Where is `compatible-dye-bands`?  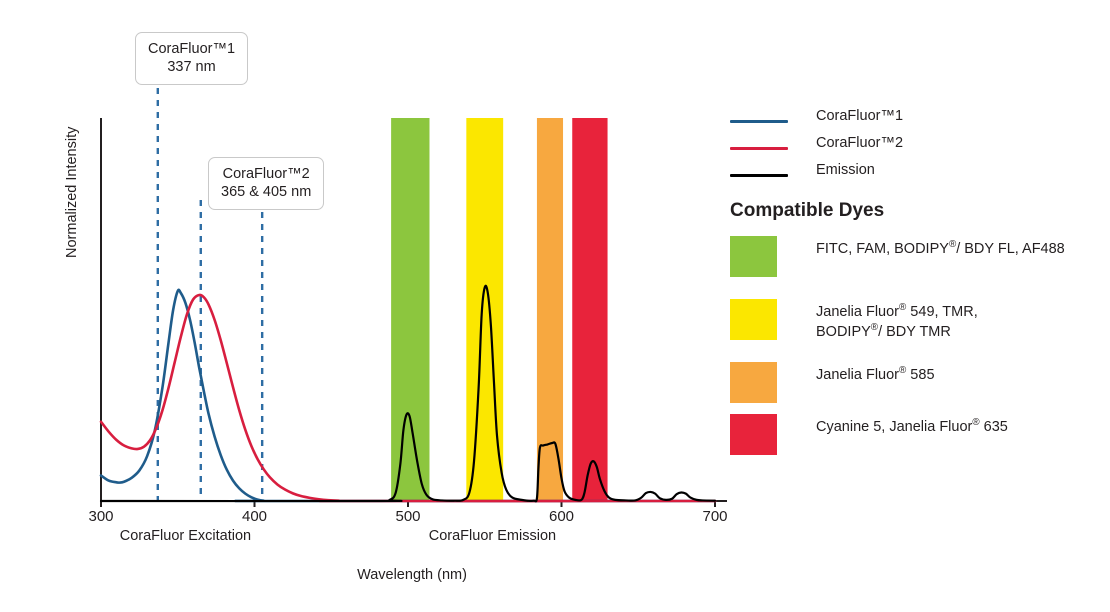 compatible-dye-bands is located at coordinates (499, 309).